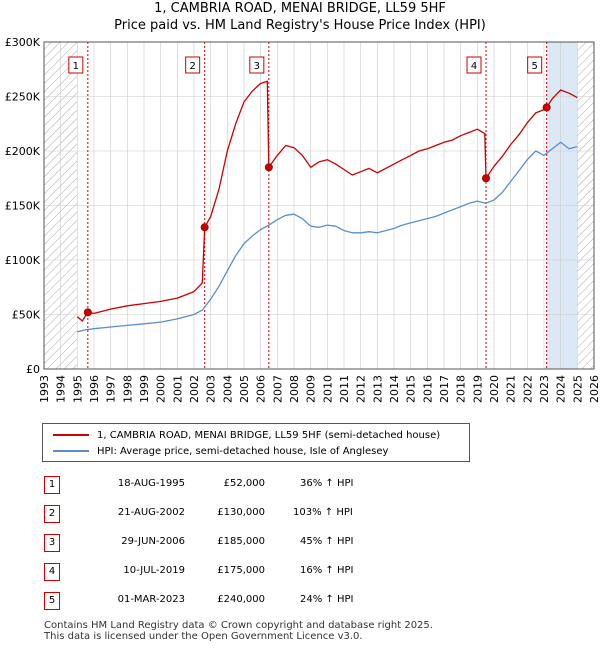  What do you see at coordinates (26, 315) in the screenshot?
I see `y-tick-label: £50K` at bounding box center [26, 315].